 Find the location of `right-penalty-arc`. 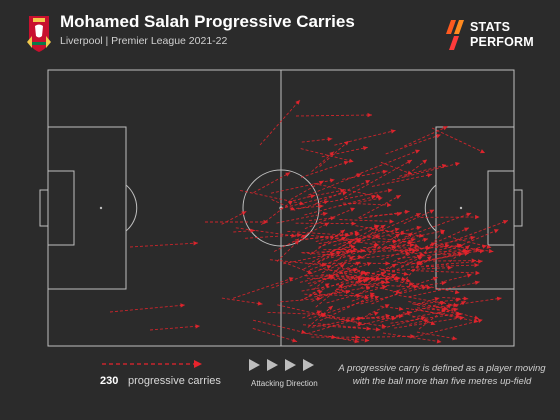

right-penalty-arc is located at coordinates (430, 208).